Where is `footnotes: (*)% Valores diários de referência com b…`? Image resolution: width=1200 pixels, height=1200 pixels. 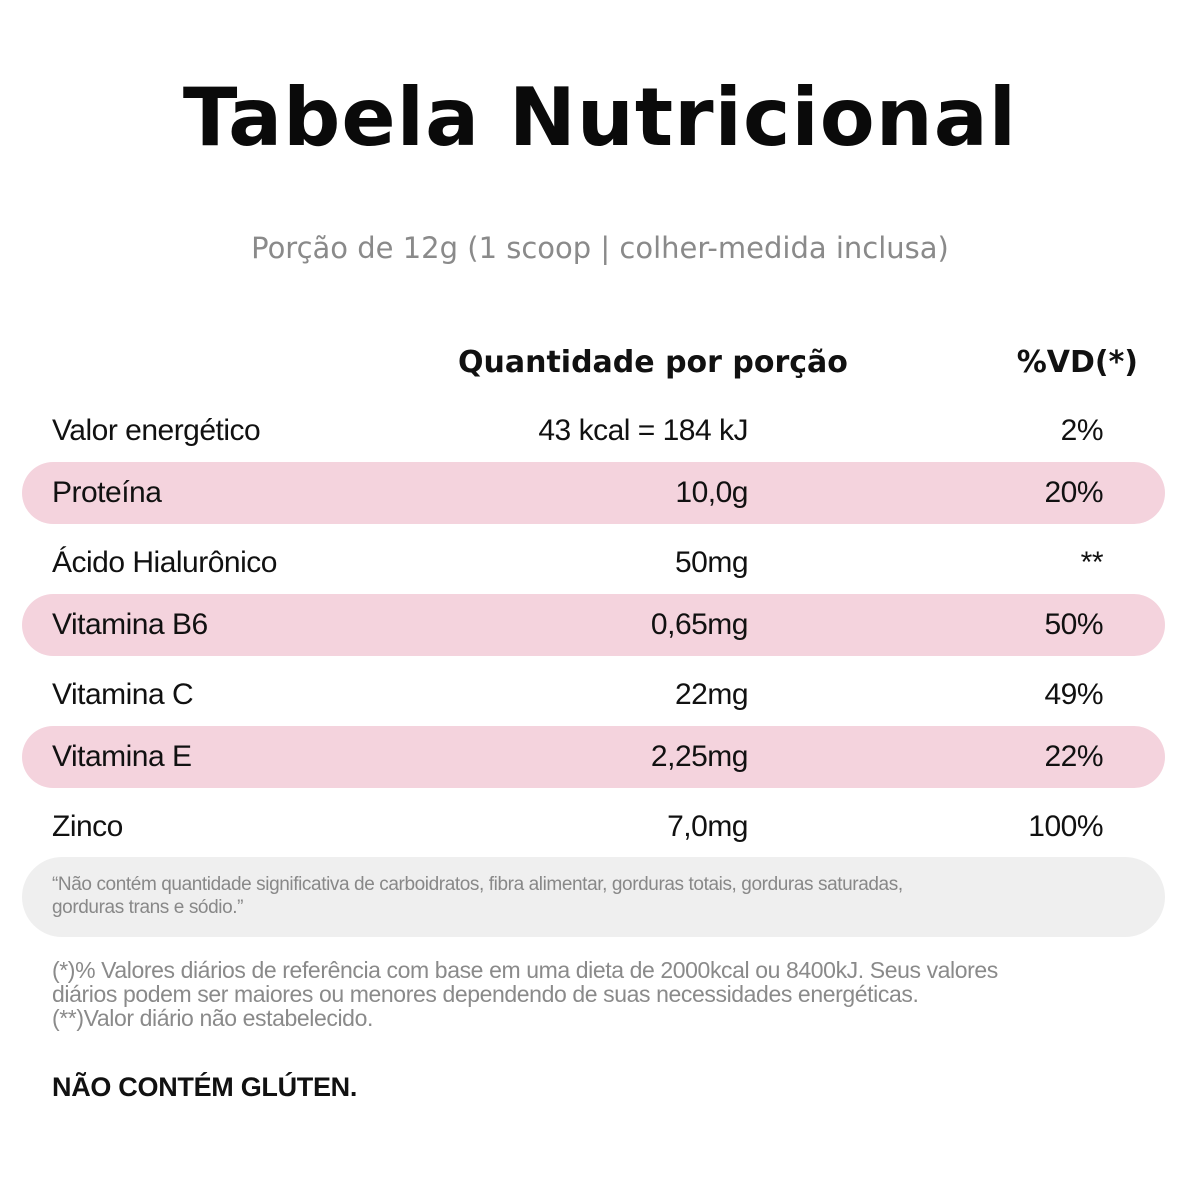
footnotes: (*)% Valores diários de referência com b… is located at coordinates (602, 994).